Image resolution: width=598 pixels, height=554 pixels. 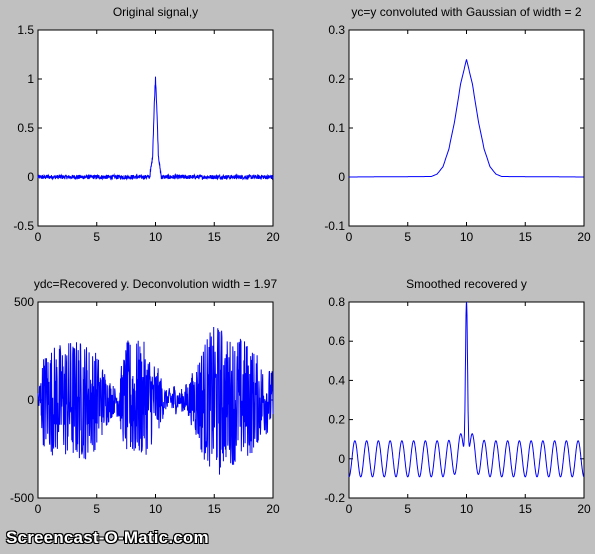 I want to click on x-tick-label-1: 0, so click(x=38, y=237).